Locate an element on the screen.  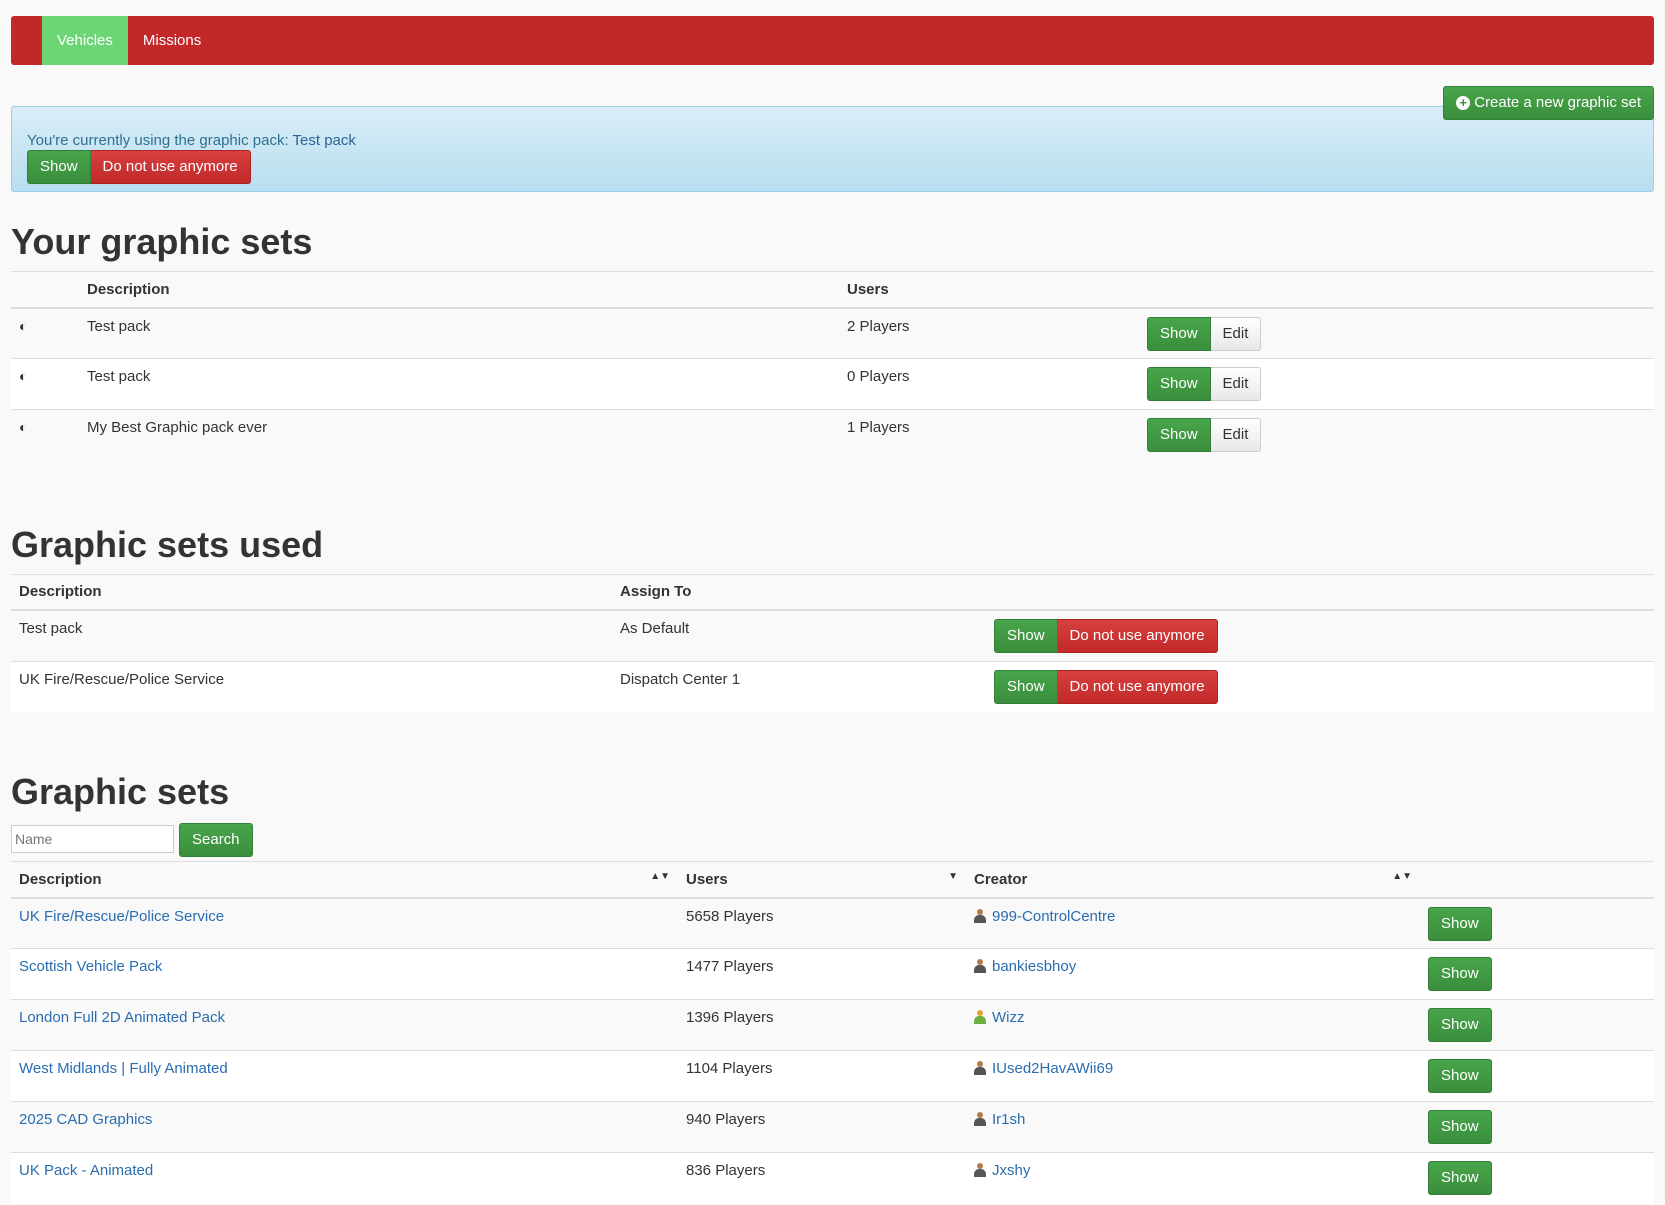
users-cell: 1 Players is located at coordinates (989, 435).